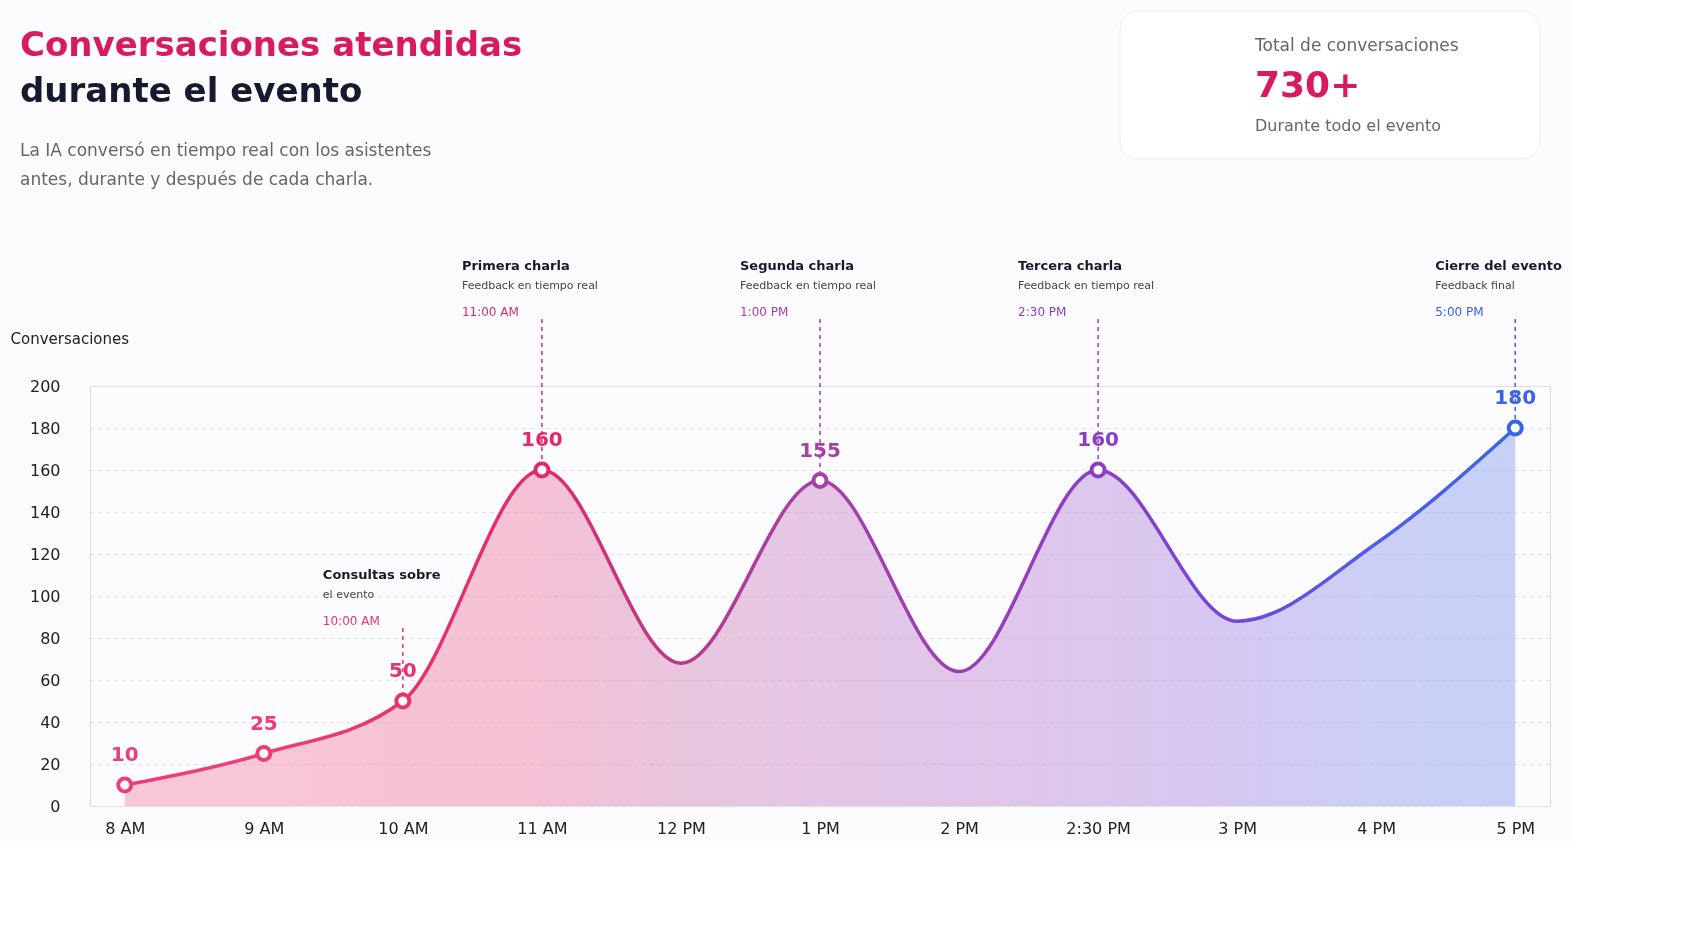 The width and height of the screenshot is (1693, 929). What do you see at coordinates (959, 828) in the screenshot?
I see `x-tick-label: 2 PM` at bounding box center [959, 828].